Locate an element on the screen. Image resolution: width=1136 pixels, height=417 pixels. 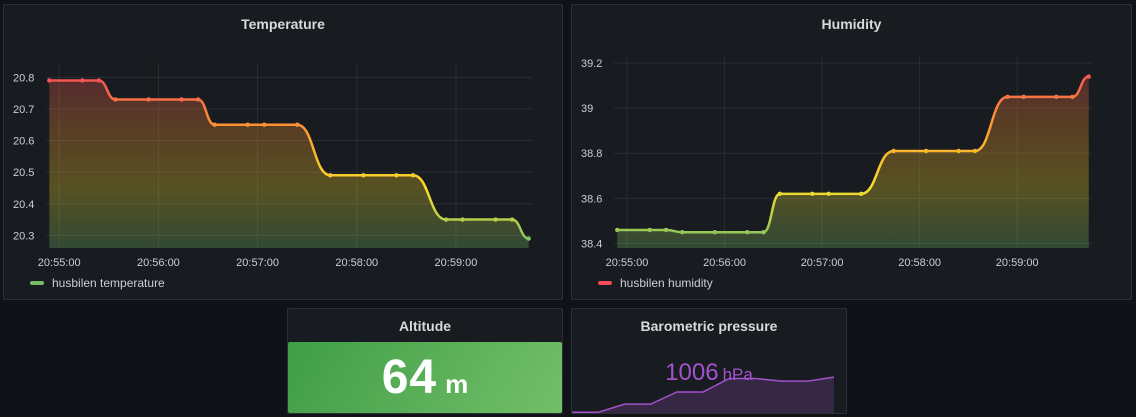
panel-title: Barometric pressure is located at coordinates (709, 326).